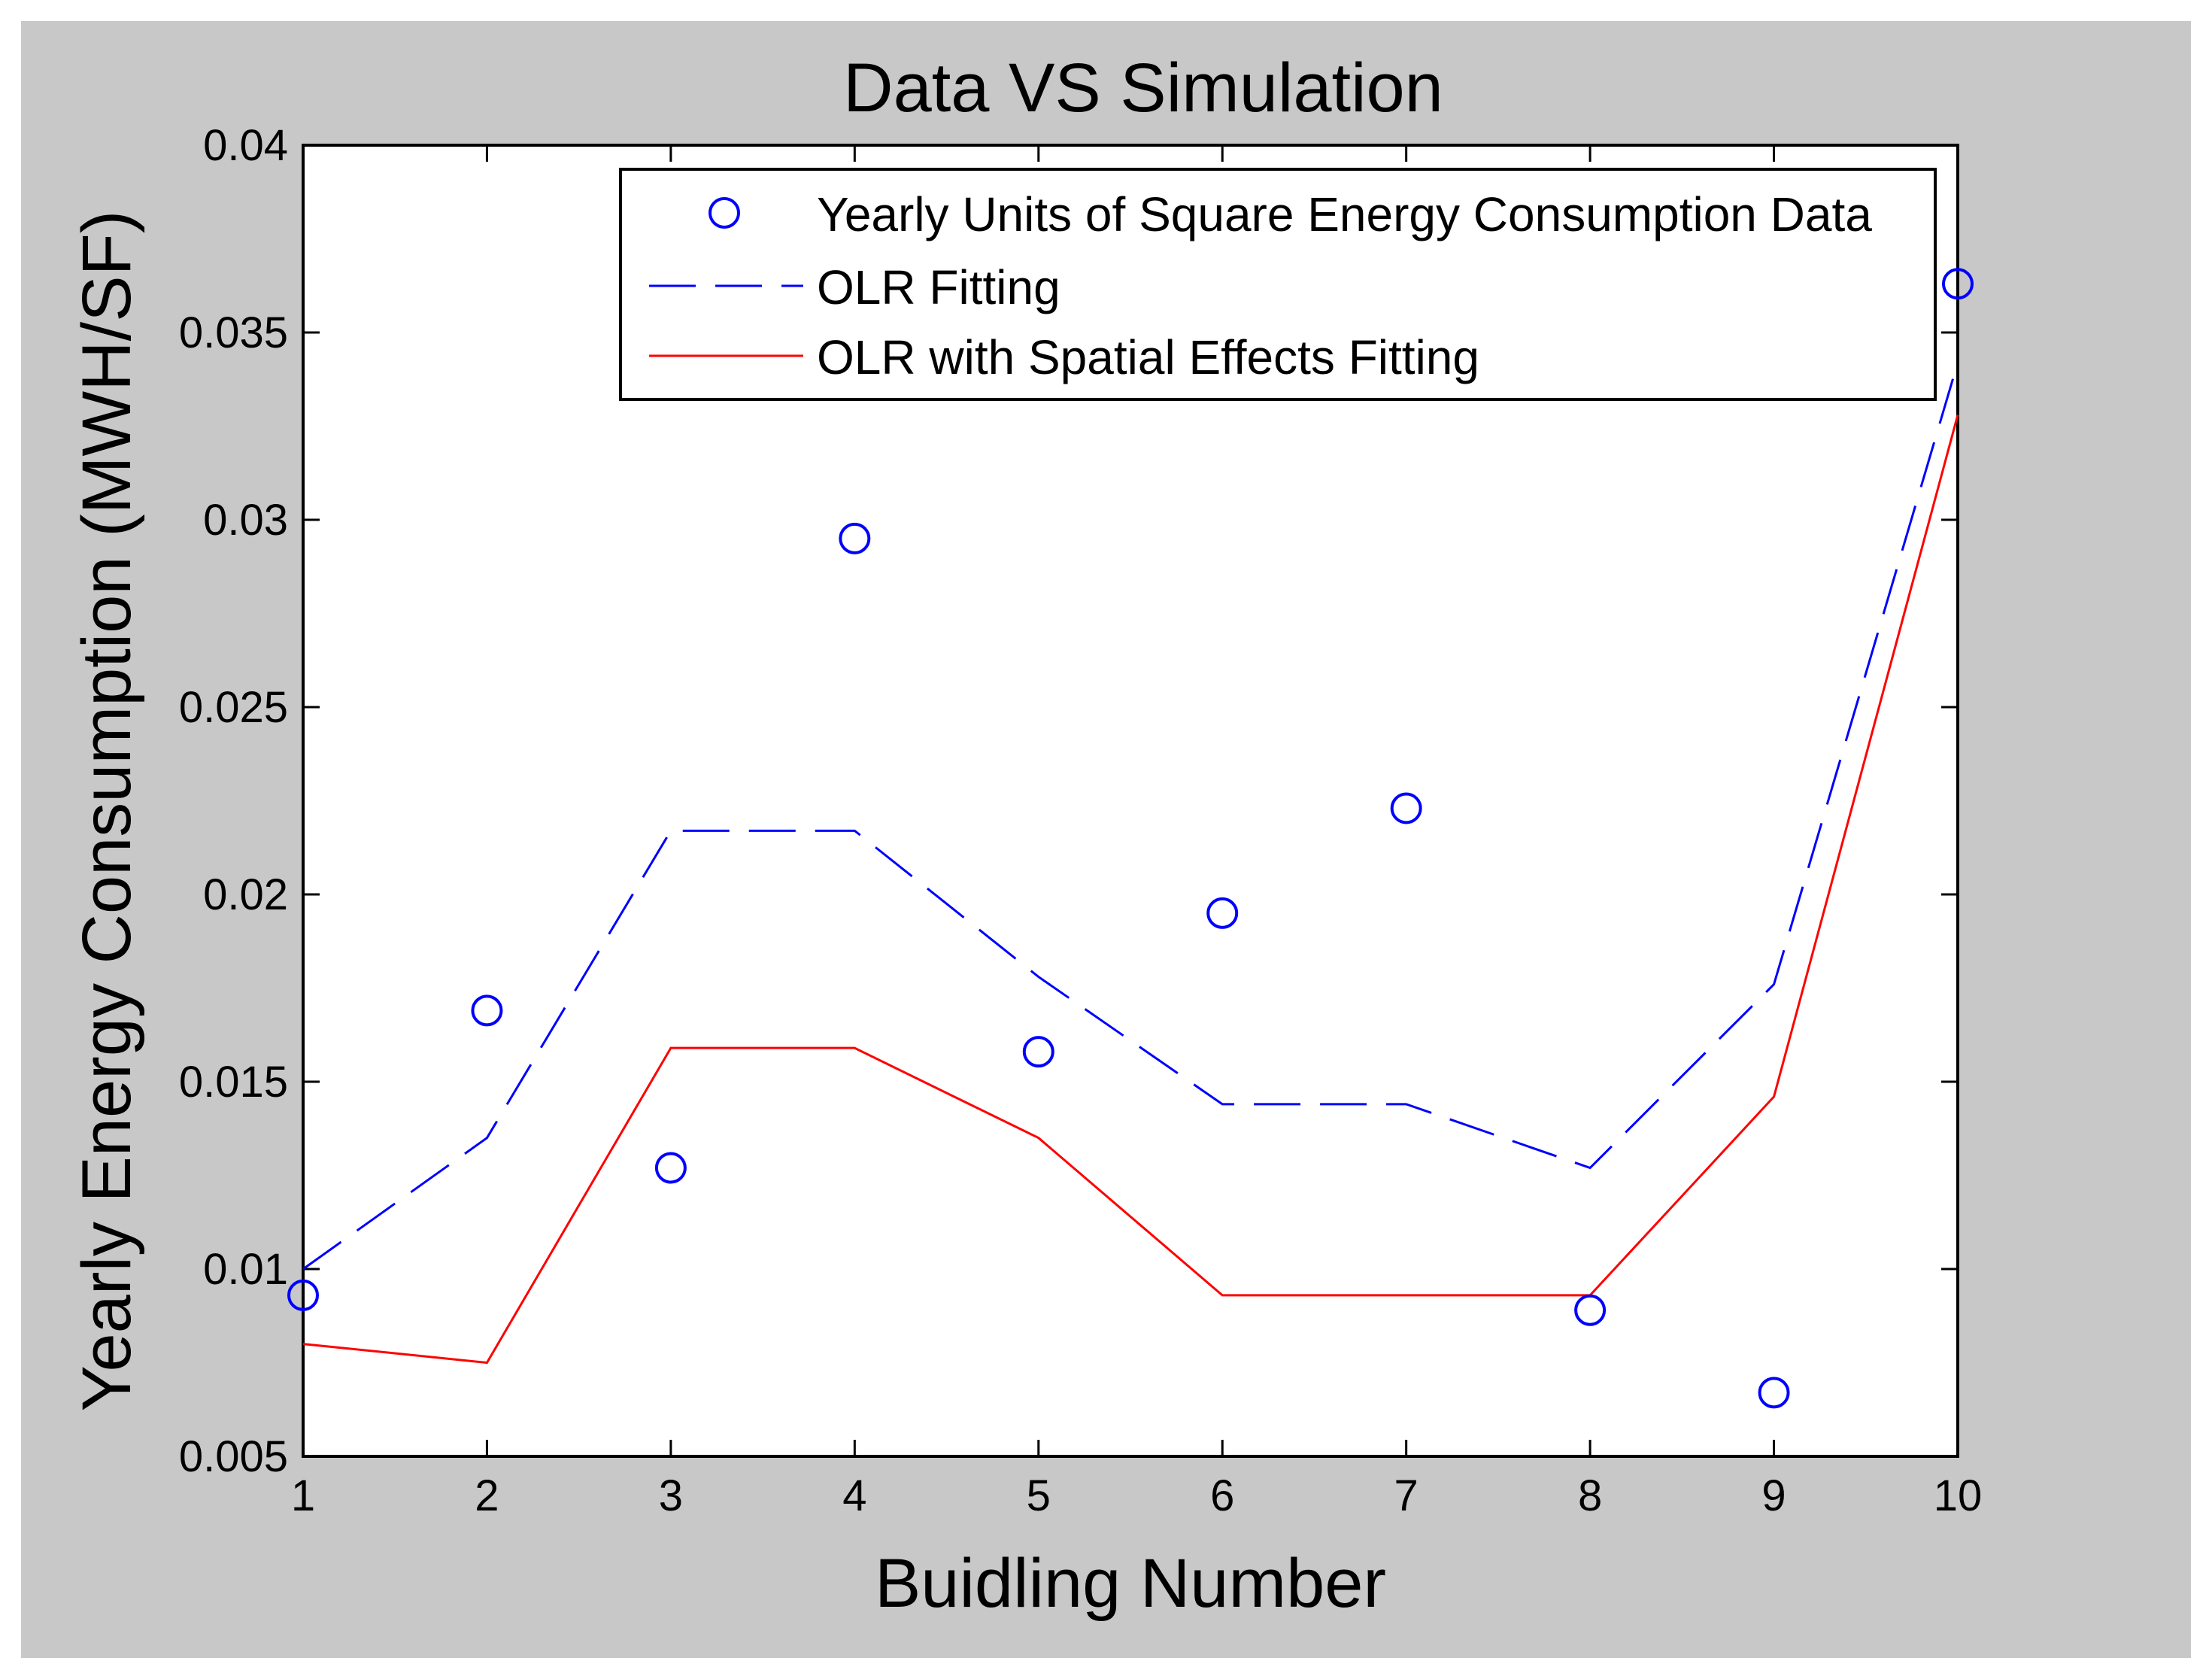  I want to click on legend-label-spatial: OLR with Spatial Effects Fitting, so click(1148, 357).